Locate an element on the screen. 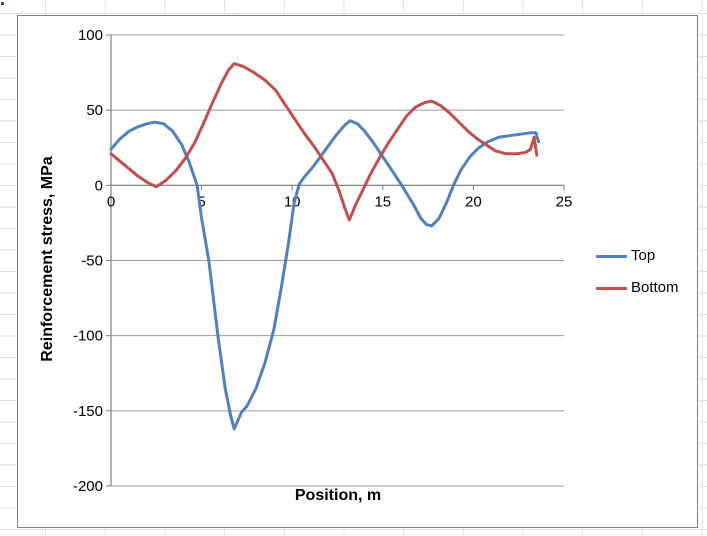 This screenshot has height=536, width=707. stray-marker-dot is located at coordinates (2, 3).